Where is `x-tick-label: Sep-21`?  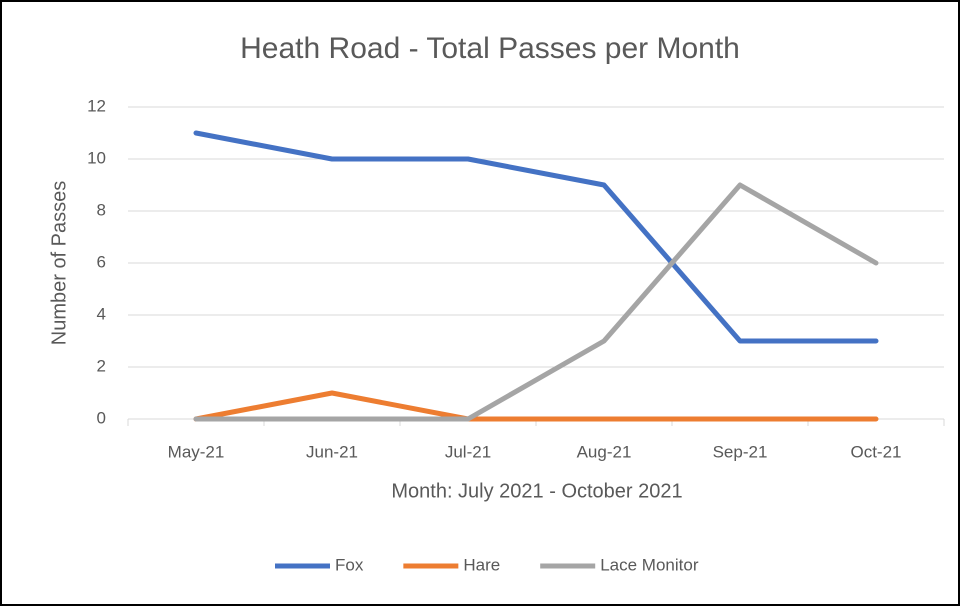 x-tick-label: Sep-21 is located at coordinates (740, 451).